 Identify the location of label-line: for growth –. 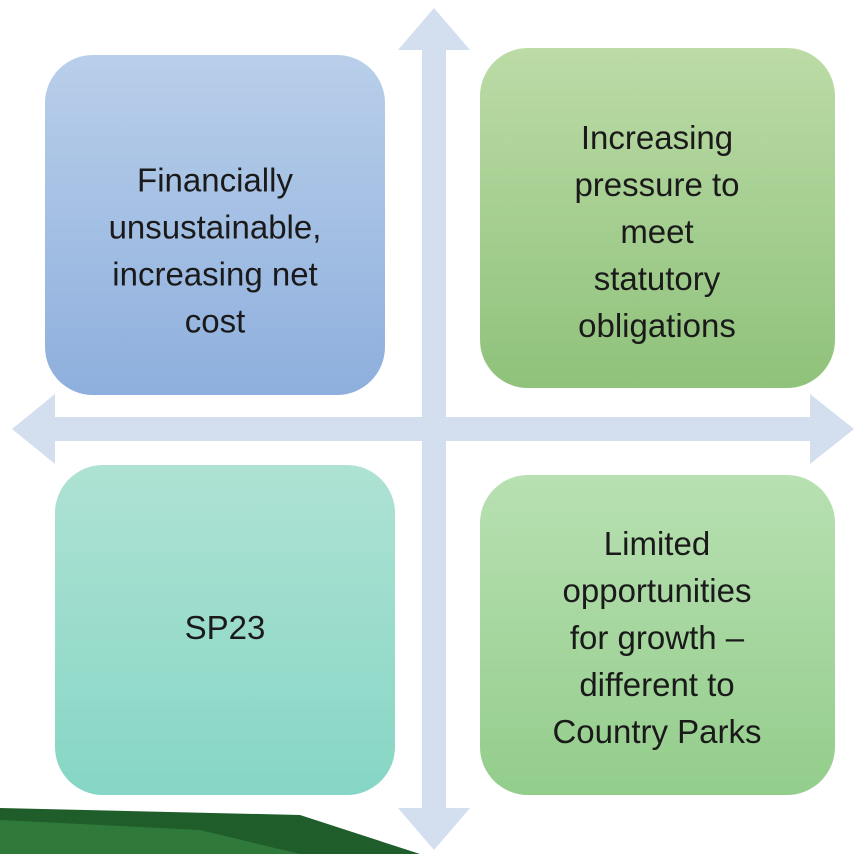
(657, 637).